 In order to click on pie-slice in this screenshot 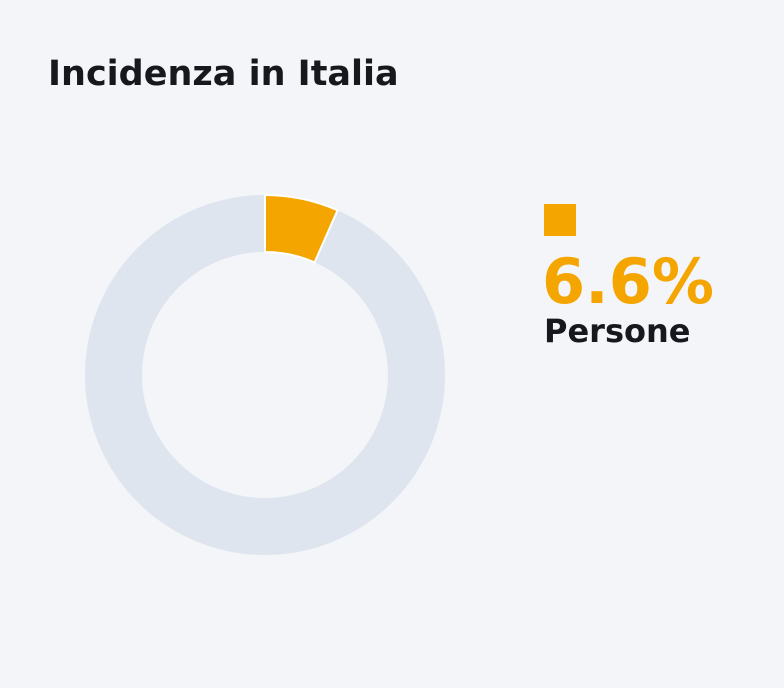, I will do `click(301, 228)`.